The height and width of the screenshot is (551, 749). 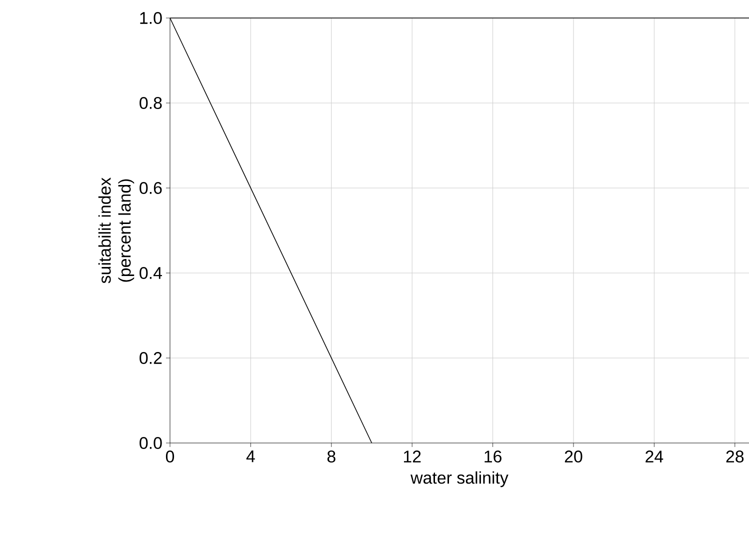 What do you see at coordinates (493, 456) in the screenshot?
I see `x-tick-label: 16` at bounding box center [493, 456].